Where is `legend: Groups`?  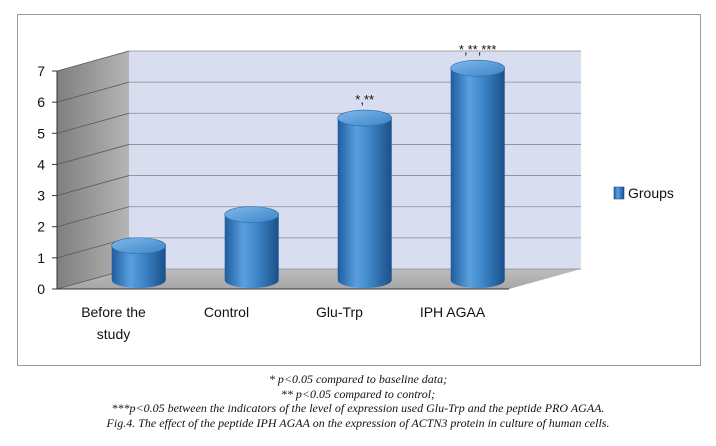 legend: Groups is located at coordinates (643, 193).